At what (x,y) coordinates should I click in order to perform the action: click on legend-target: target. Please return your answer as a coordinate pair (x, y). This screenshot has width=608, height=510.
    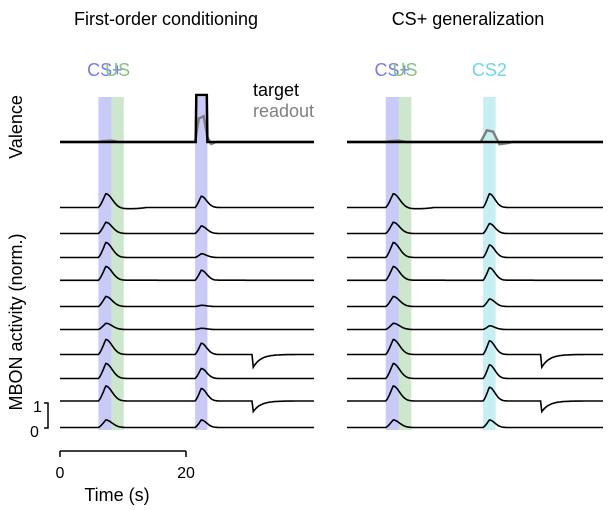
    Looking at the image, I should click on (276, 90).